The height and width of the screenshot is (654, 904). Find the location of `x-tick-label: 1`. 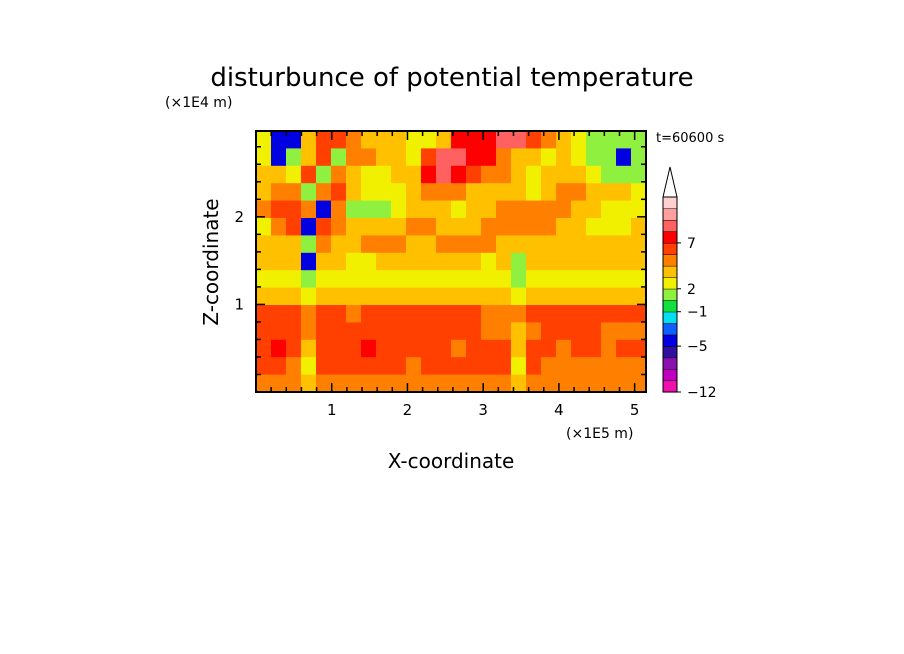

x-tick-label: 1 is located at coordinates (332, 410).